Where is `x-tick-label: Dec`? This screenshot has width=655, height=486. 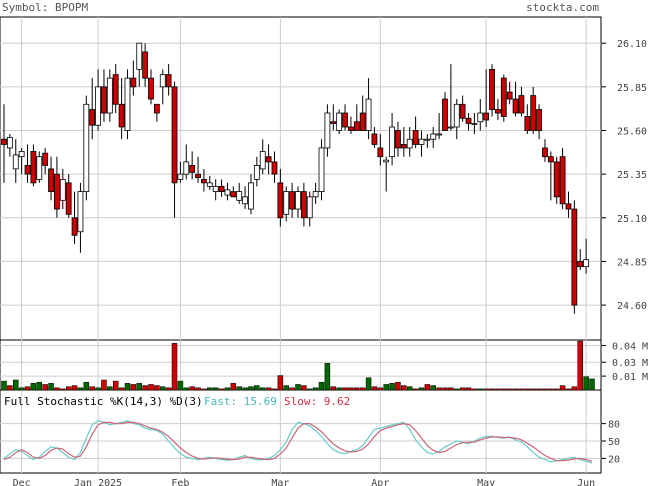
x-tick-label: Dec is located at coordinates (22, 482).